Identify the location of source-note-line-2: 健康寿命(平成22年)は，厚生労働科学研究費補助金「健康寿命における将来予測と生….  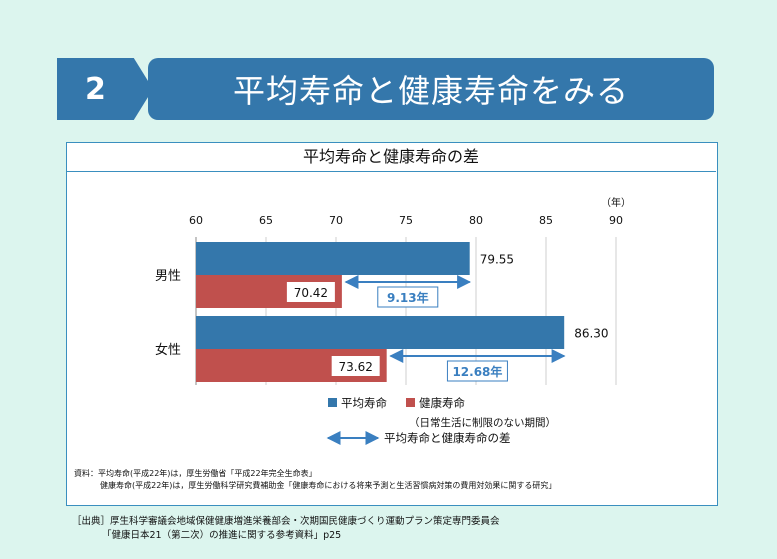
(328, 485).